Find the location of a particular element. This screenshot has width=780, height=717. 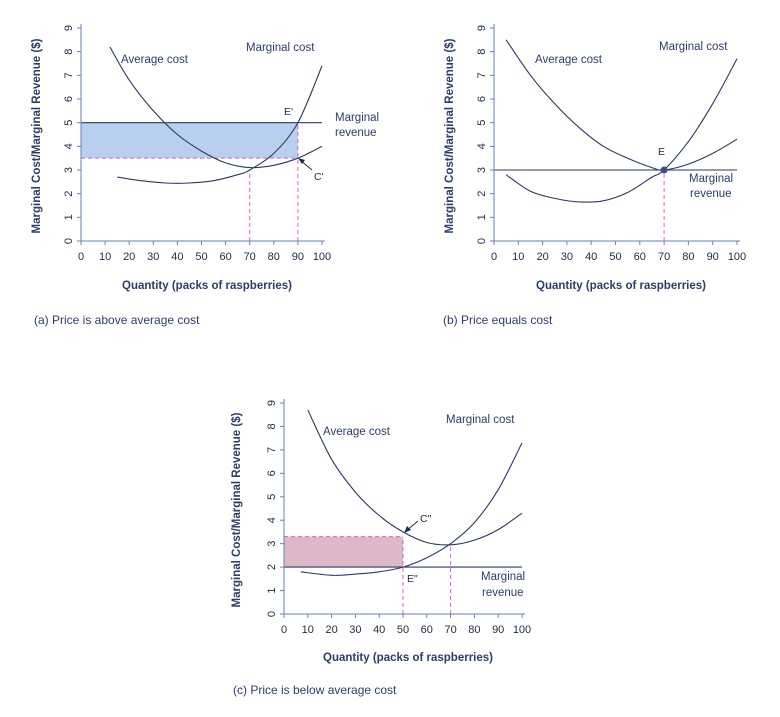

point-label-e-prime: E' is located at coordinates (288, 112).